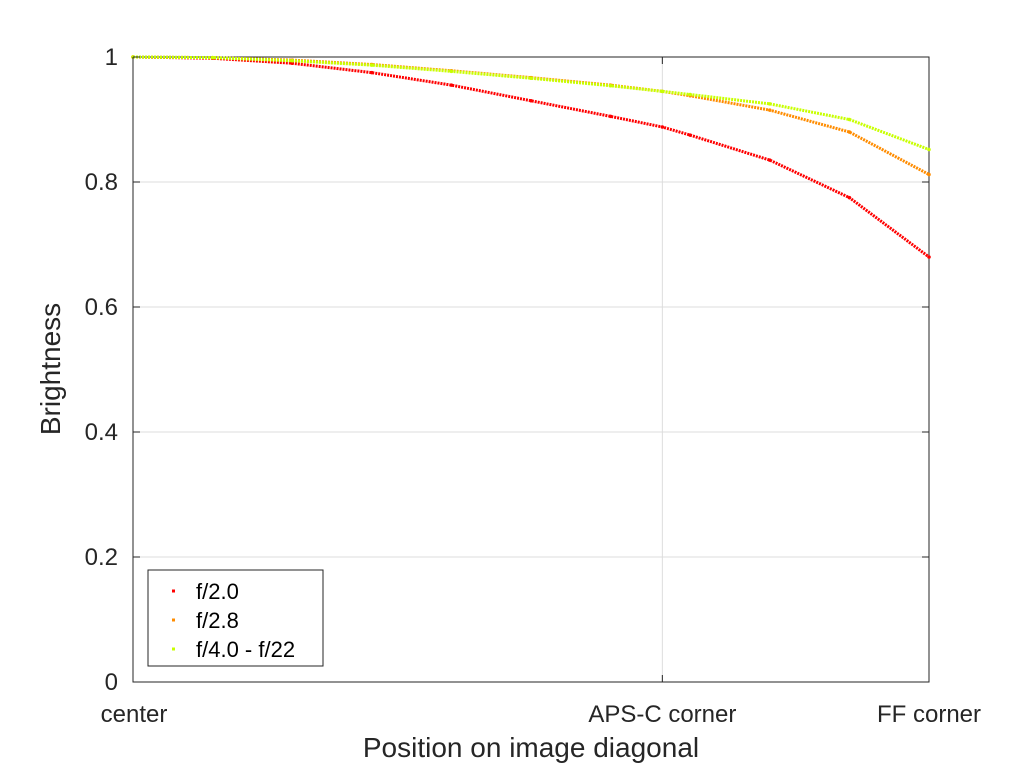 The height and width of the screenshot is (766, 1026). What do you see at coordinates (101, 432) in the screenshot?
I see `y-tick-label: 0.4` at bounding box center [101, 432].